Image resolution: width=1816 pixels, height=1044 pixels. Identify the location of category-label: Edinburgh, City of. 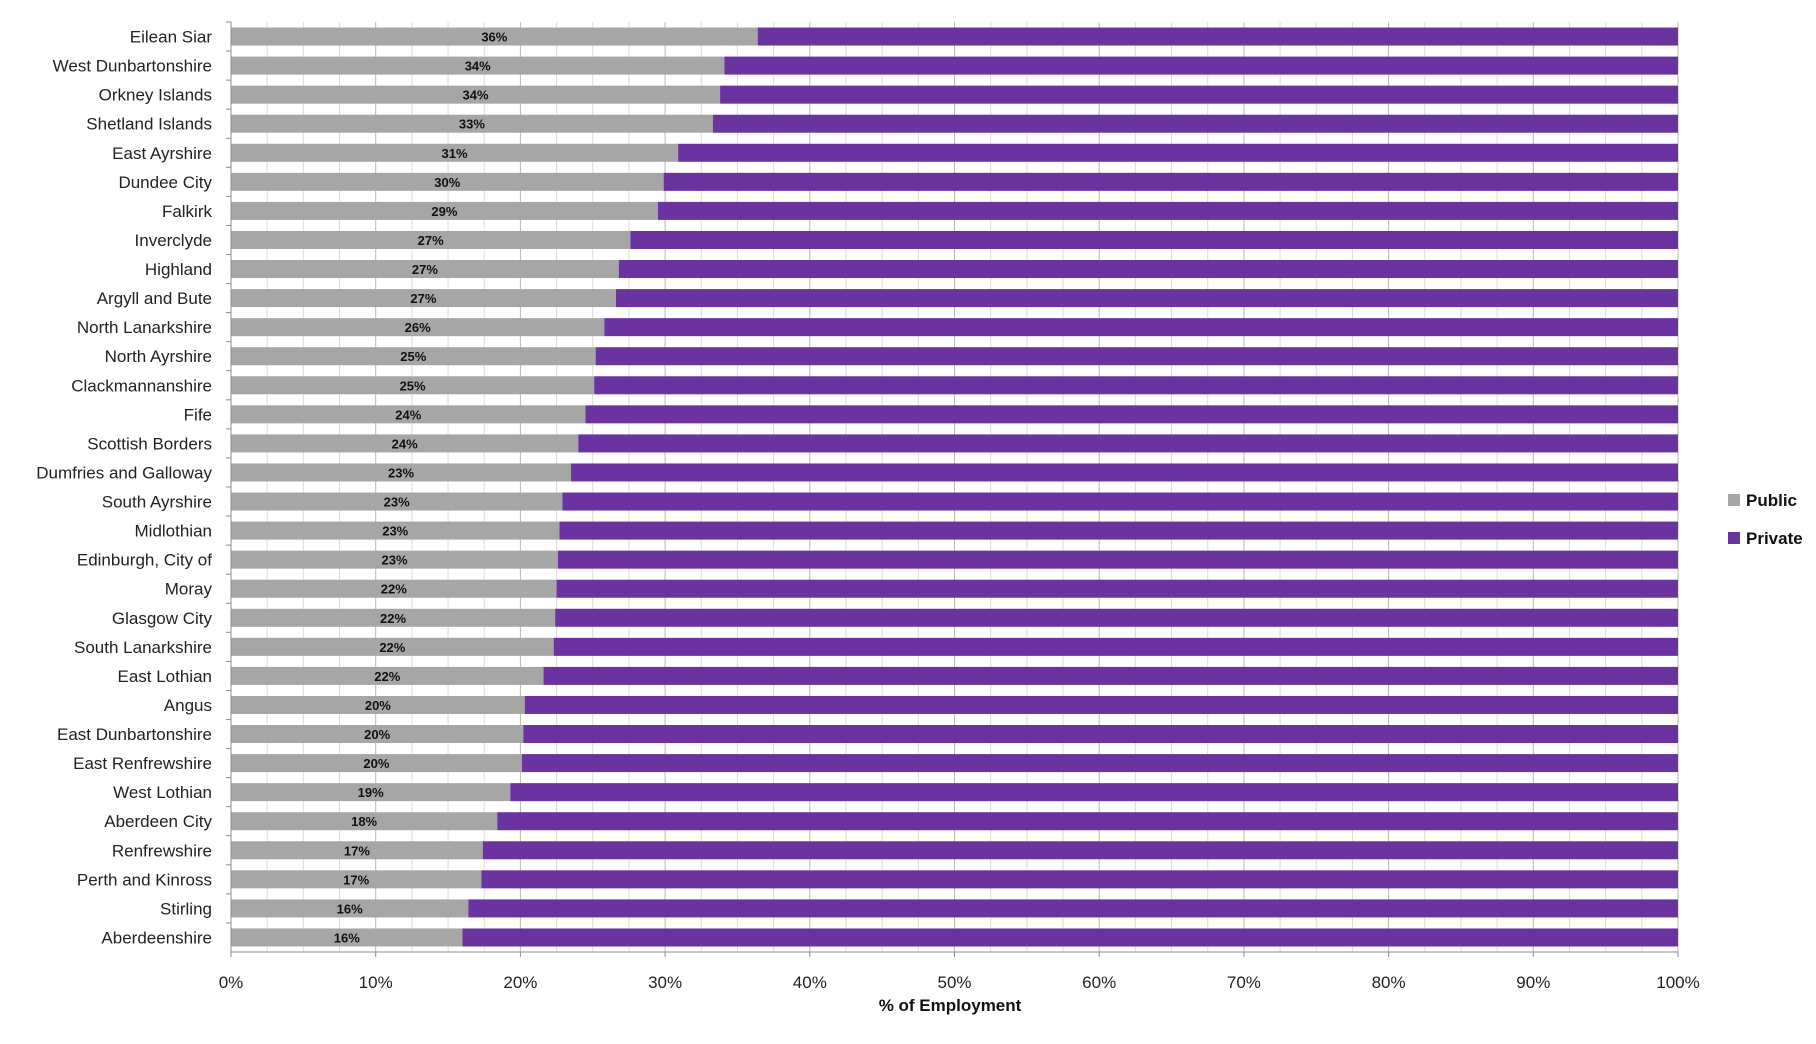
(144, 560).